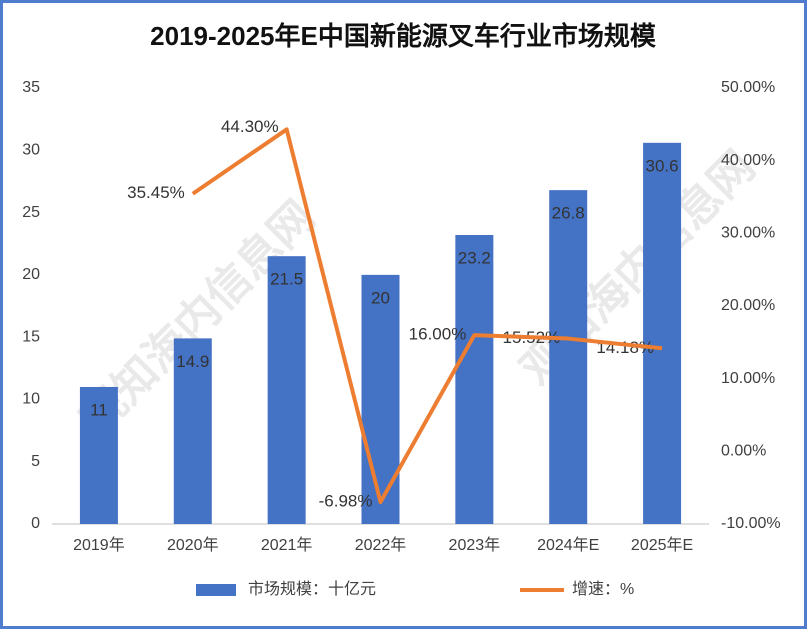 This screenshot has height=629, width=807. Describe the element at coordinates (31, 274) in the screenshot. I see `y-tick-label: 20` at that location.